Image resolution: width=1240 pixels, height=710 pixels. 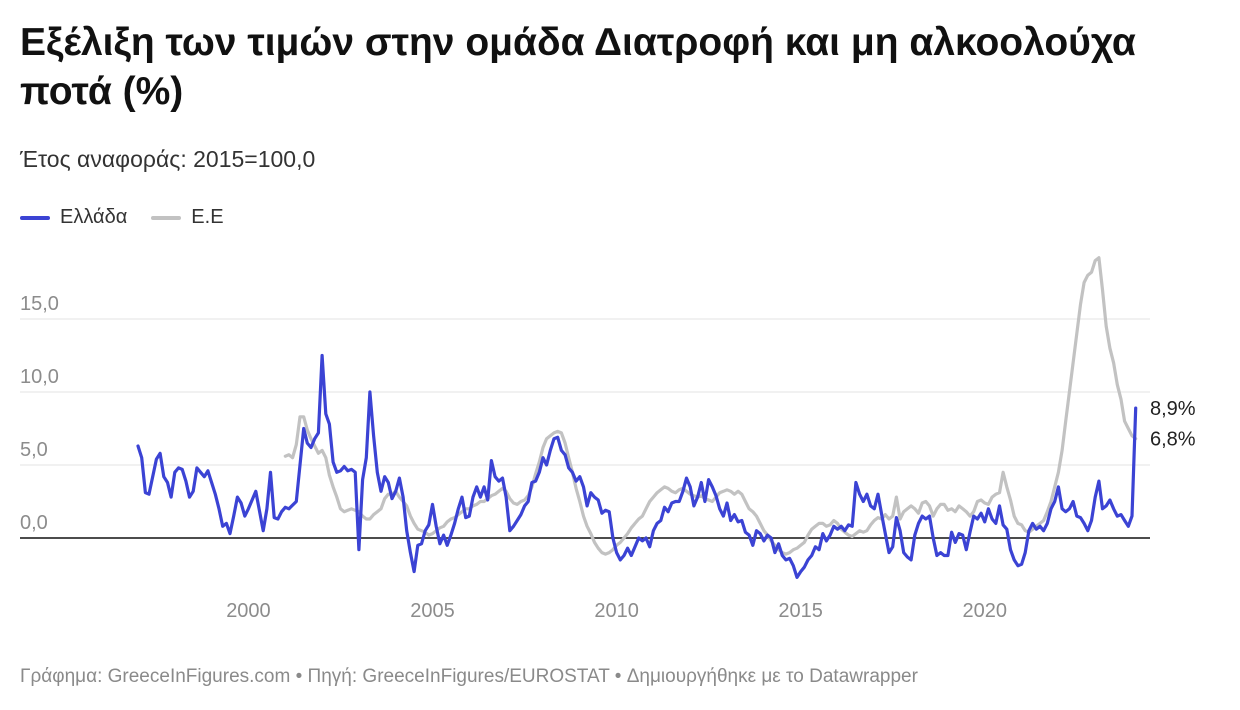 I want to click on x-axis-labels: 2000 2005 2010 2015 2020, so click(x=616, y=611).